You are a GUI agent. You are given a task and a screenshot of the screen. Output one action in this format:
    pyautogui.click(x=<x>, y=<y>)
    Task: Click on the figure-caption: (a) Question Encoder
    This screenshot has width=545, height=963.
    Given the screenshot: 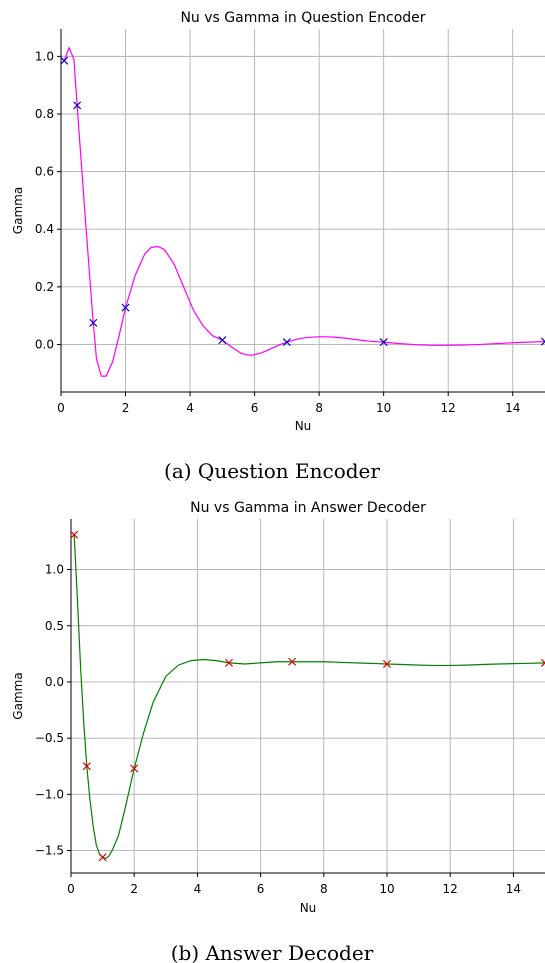 What is the action you would take?
    pyautogui.click(x=272, y=471)
    